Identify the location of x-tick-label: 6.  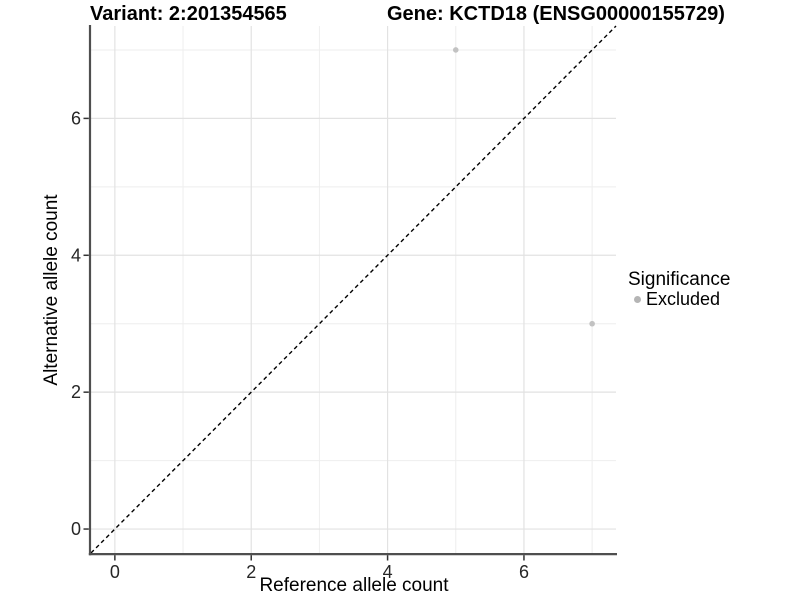
(524, 572).